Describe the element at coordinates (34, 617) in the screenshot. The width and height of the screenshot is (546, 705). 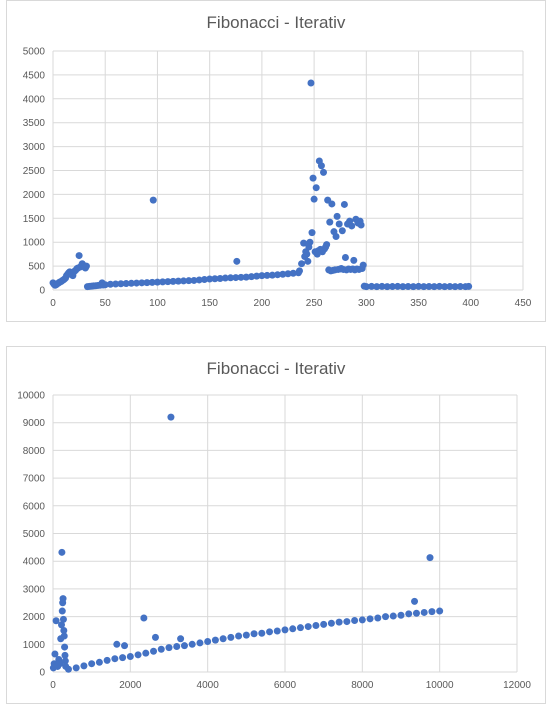
I see `y-tick-label: 2000` at that location.